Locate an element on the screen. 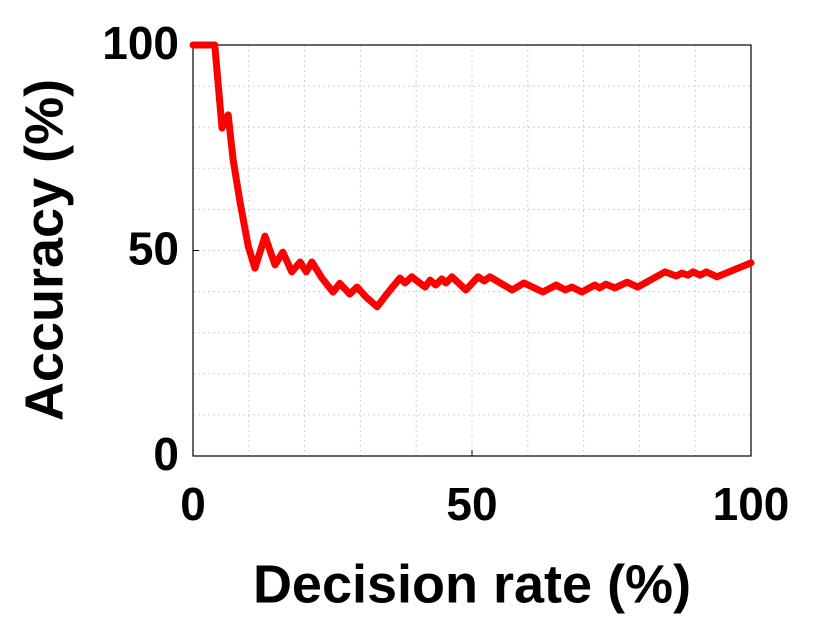 This screenshot has height=624, width=830. y-tick-label: 0 is located at coordinates (166, 454).